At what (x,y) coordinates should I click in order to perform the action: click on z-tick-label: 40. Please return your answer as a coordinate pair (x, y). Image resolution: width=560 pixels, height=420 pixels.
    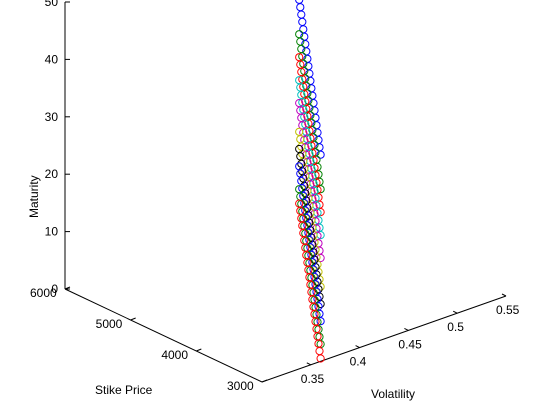
    Looking at the image, I should click on (52, 59).